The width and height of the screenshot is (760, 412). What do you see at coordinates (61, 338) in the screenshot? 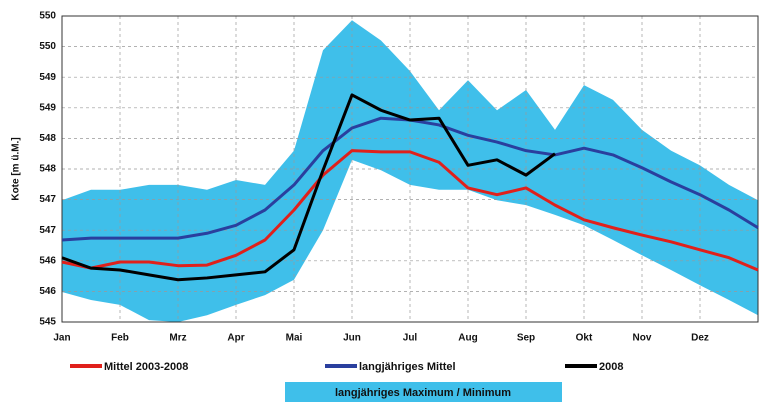
I see `x-tick-label: Jan` at bounding box center [61, 338].